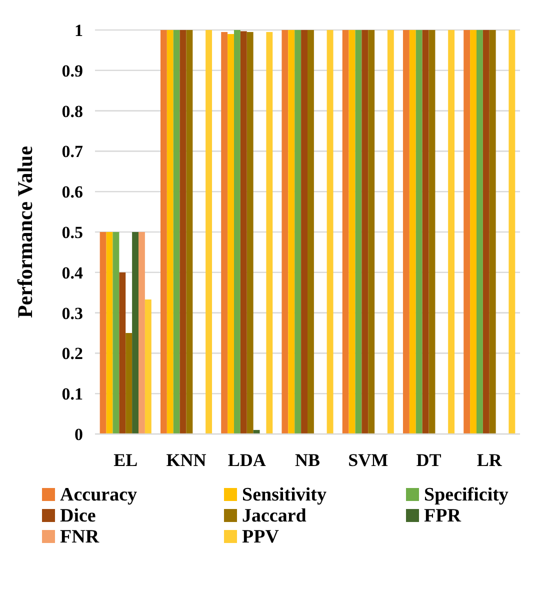 This screenshot has height=591, width=550. Describe the element at coordinates (126, 460) in the screenshot. I see `x-tick-label: EL` at that location.